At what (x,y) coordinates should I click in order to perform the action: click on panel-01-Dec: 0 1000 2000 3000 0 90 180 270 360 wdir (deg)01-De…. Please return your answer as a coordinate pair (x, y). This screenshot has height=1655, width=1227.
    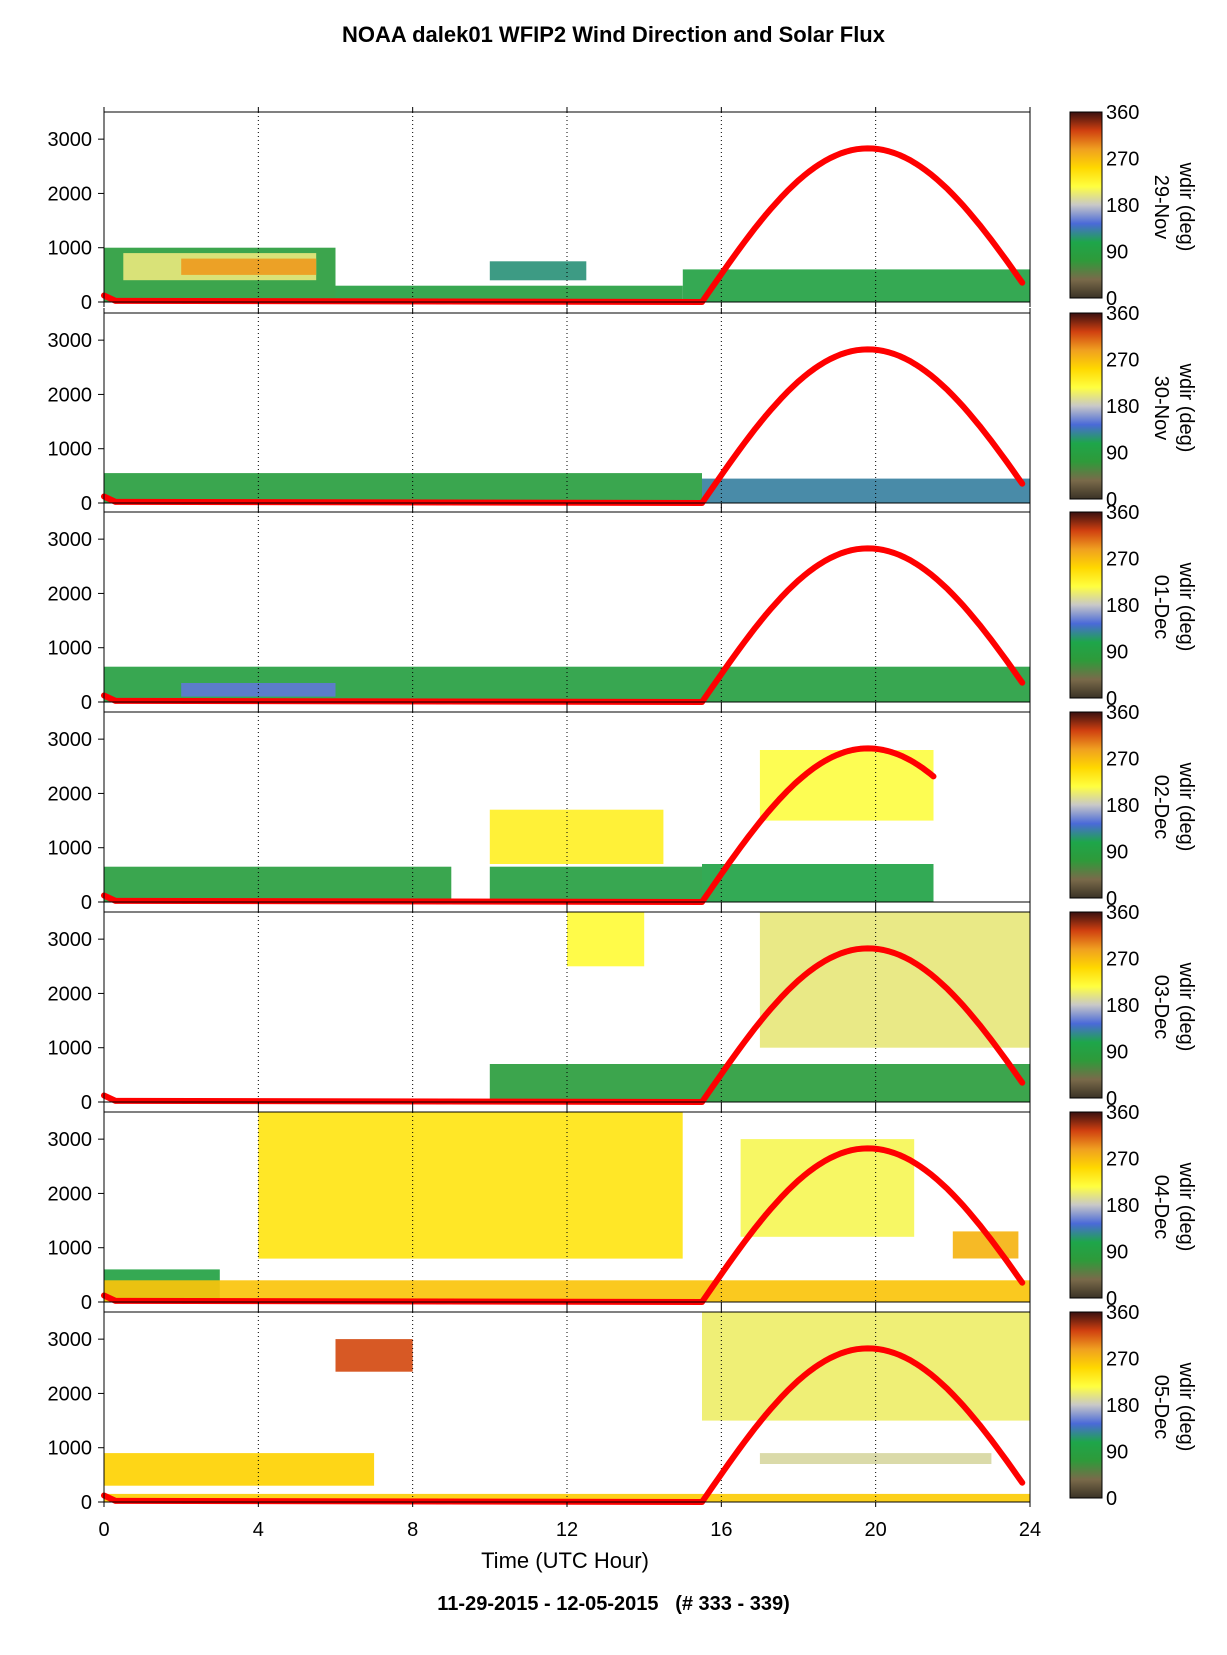
    Looking at the image, I should click on (623, 608).